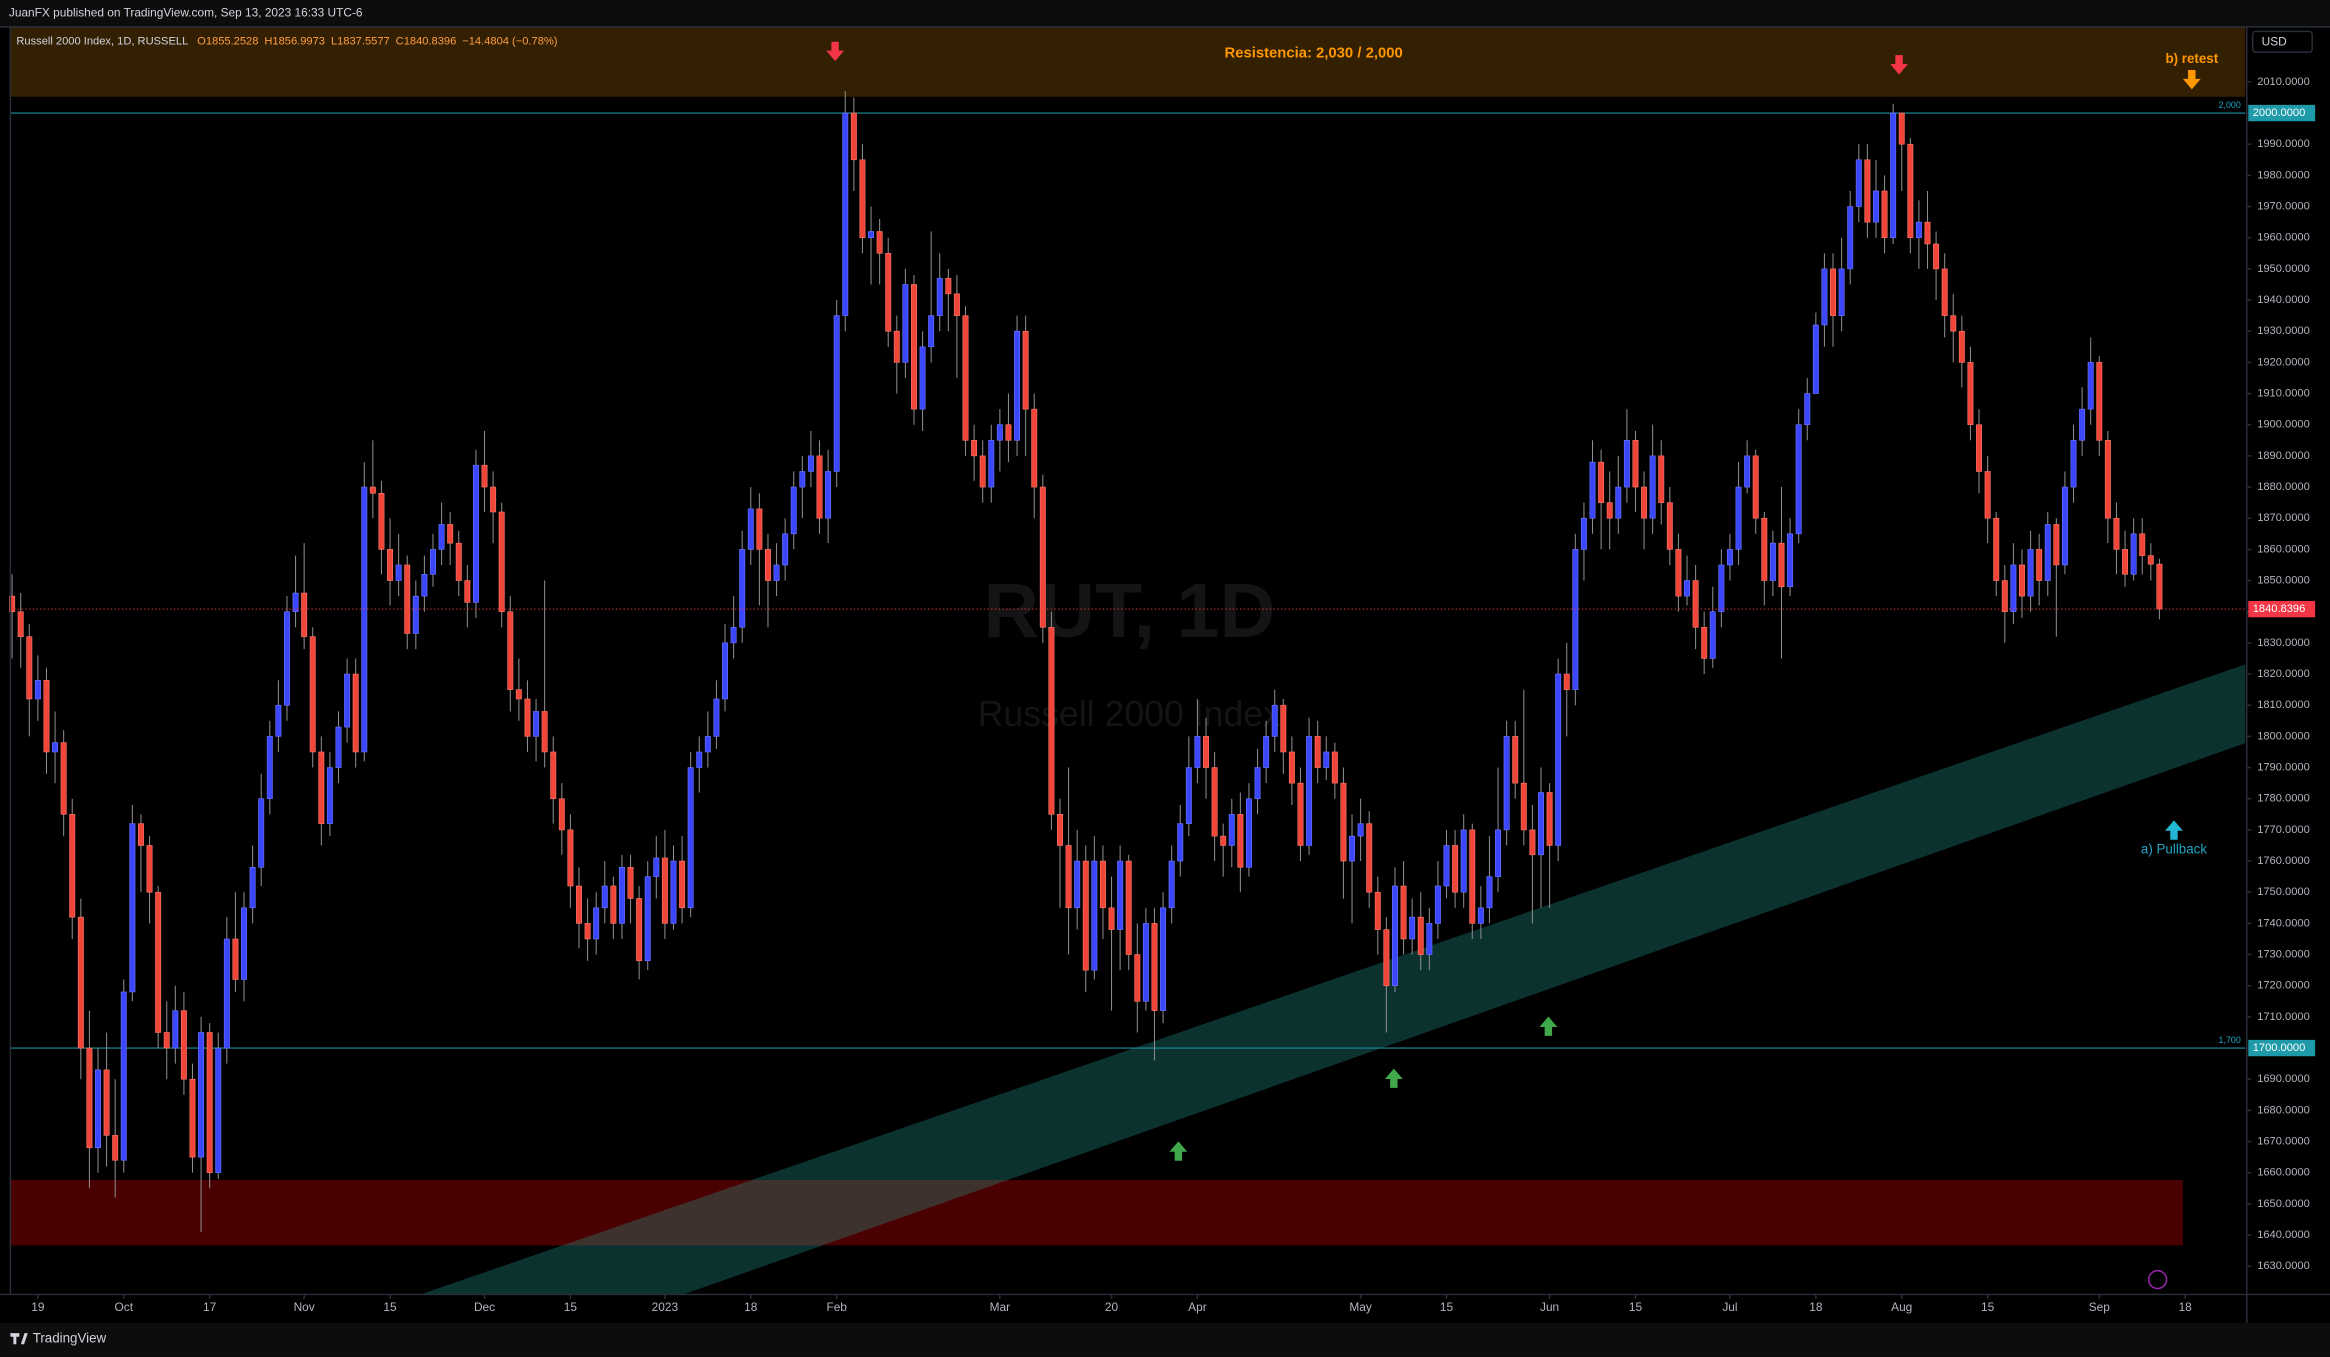  I want to click on x-tick-label: Jul, so click(1729, 1307).